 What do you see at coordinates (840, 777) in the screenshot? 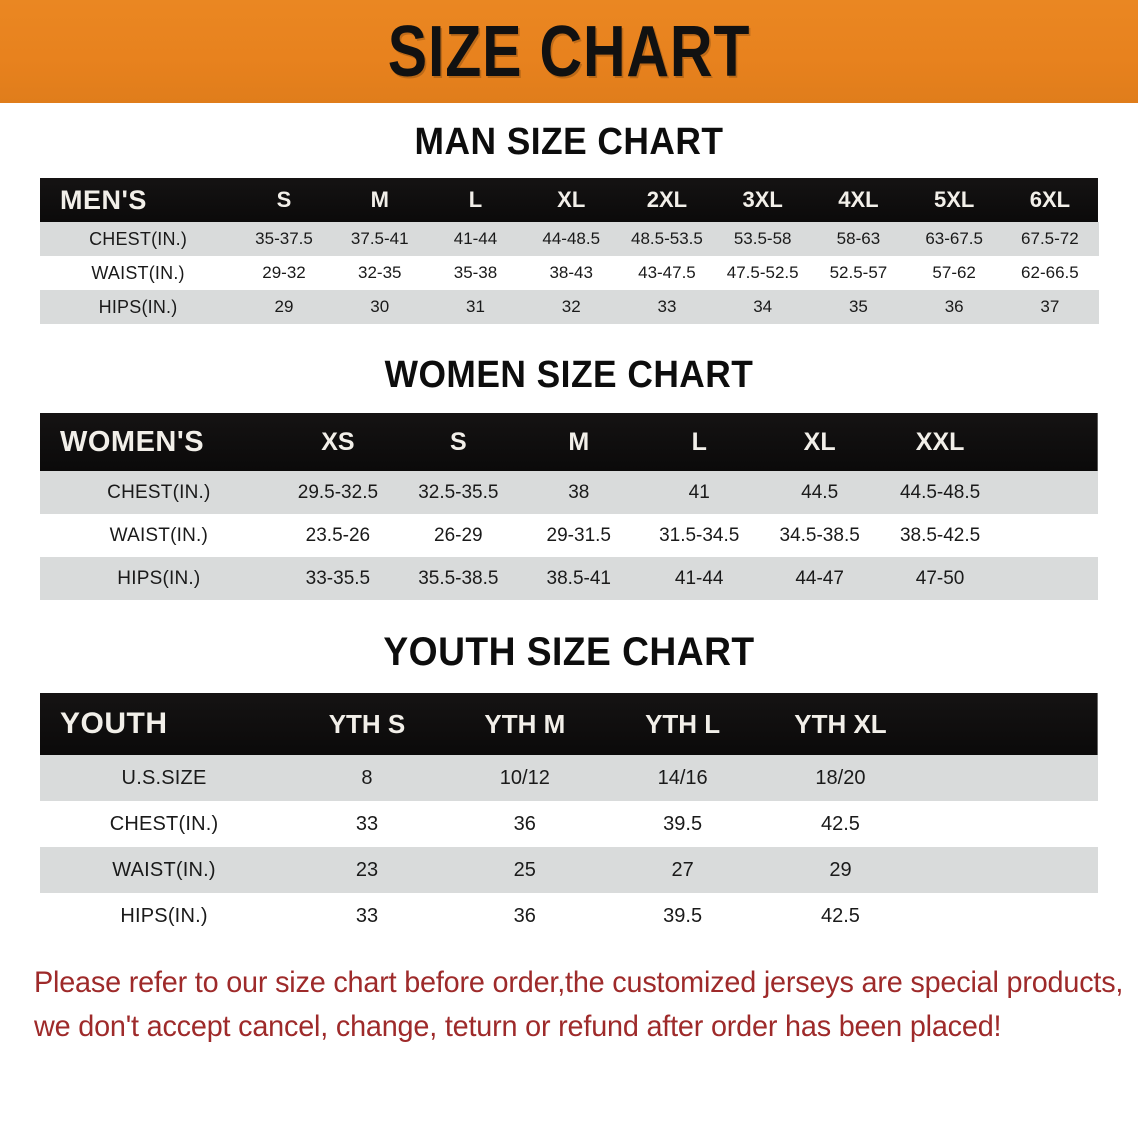
I see `youth-measurement-cell: 18/20` at bounding box center [840, 777].